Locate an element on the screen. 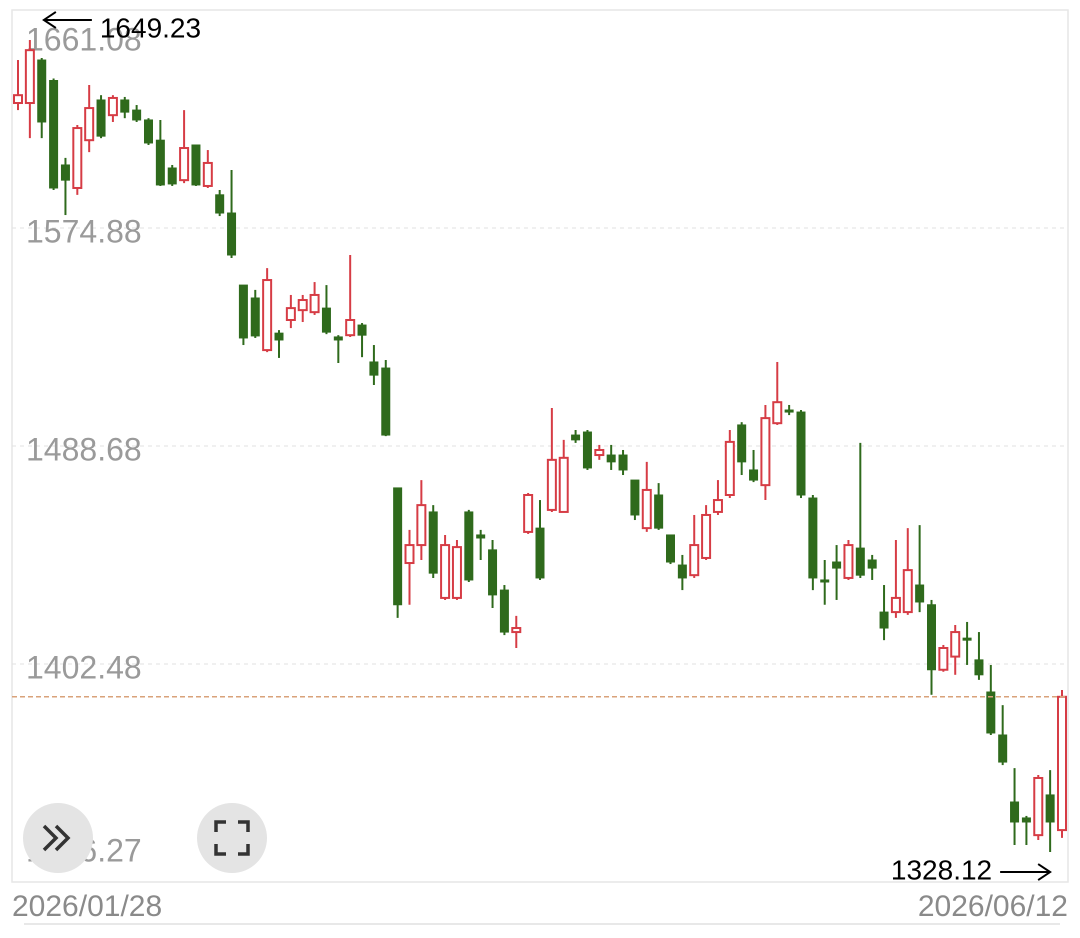 The height and width of the screenshot is (938, 1080). expand-button is located at coordinates (58, 838).